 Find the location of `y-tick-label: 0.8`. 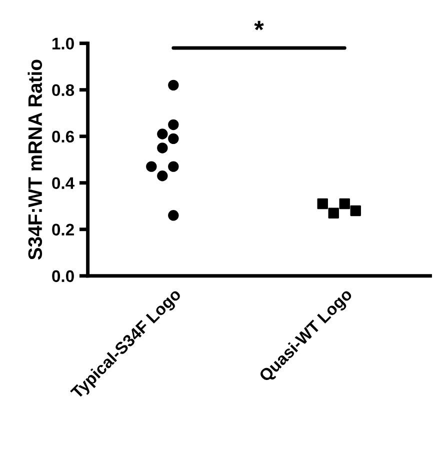

y-tick-label: 0.8 is located at coordinates (63, 90).